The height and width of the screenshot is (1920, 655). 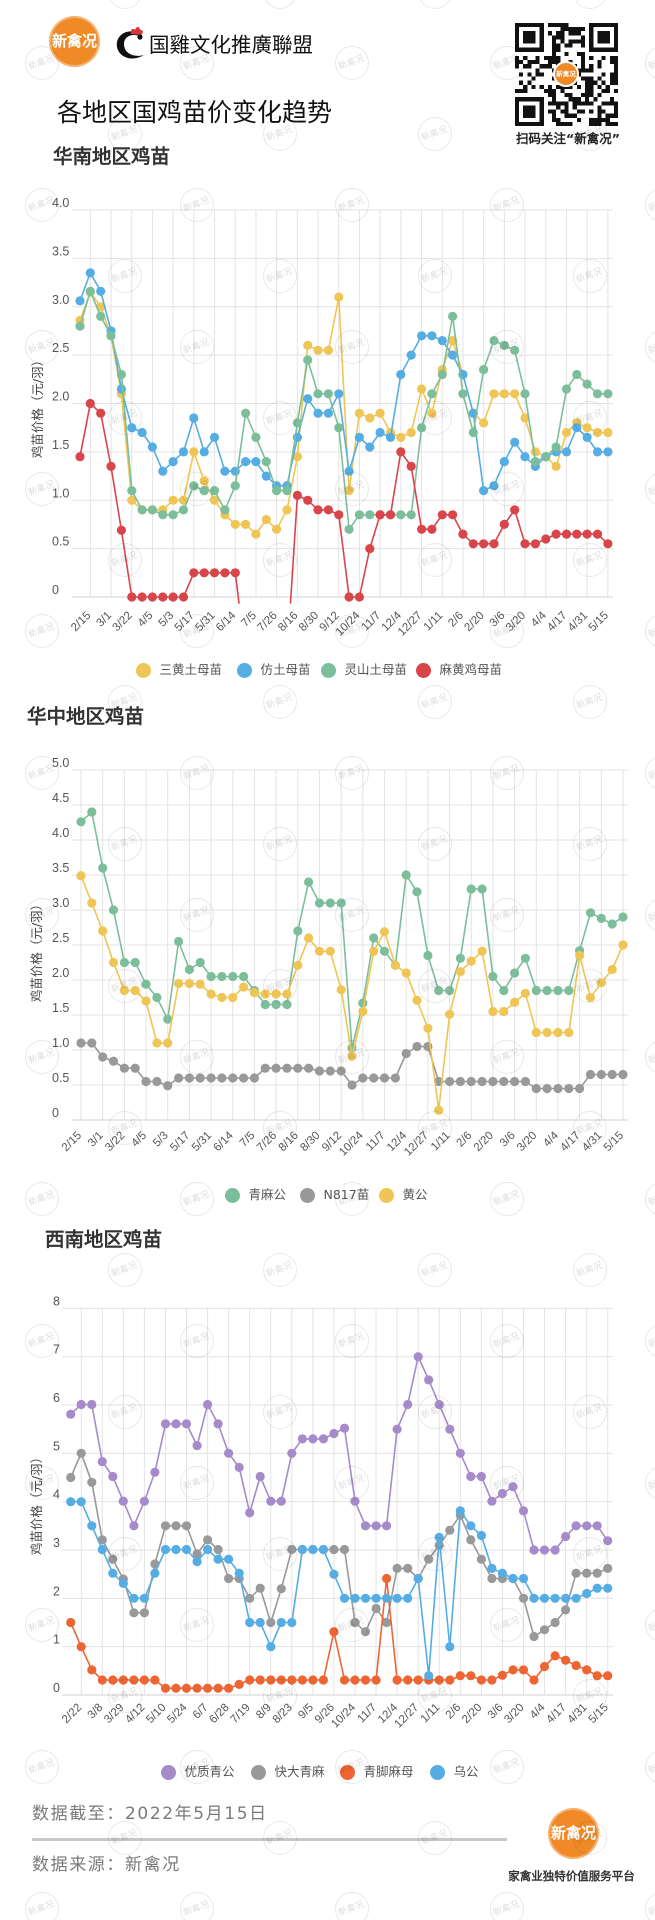 What do you see at coordinates (60, 542) in the screenshot?
I see `y-tick-label: 0.5` at bounding box center [60, 542].